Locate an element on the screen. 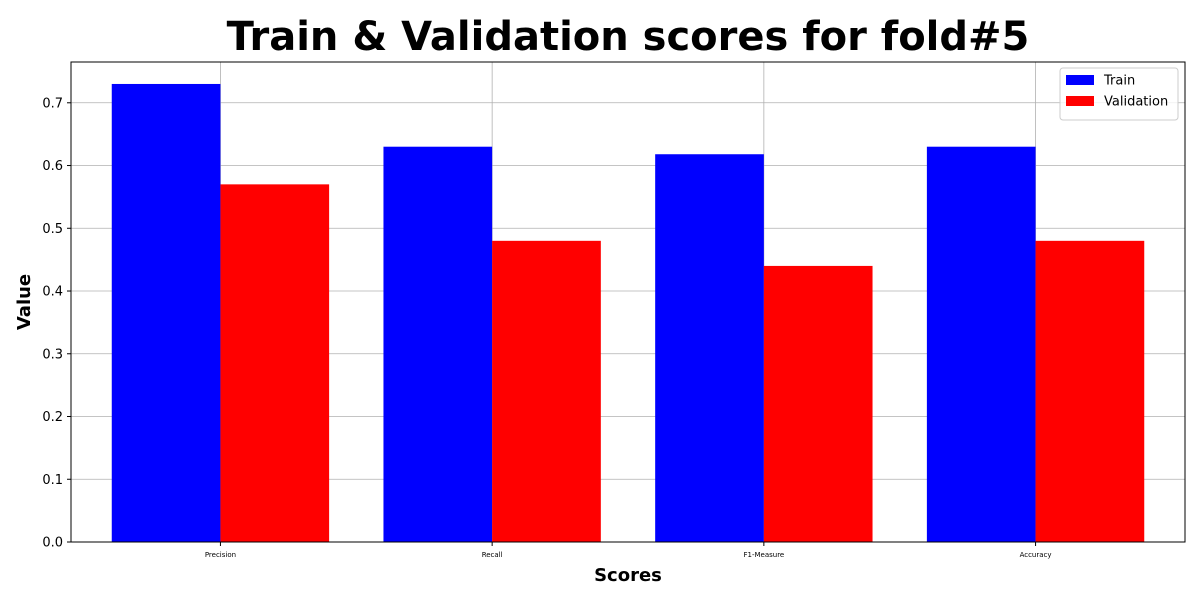  y-tick-label: 0.6 is located at coordinates (52, 166).